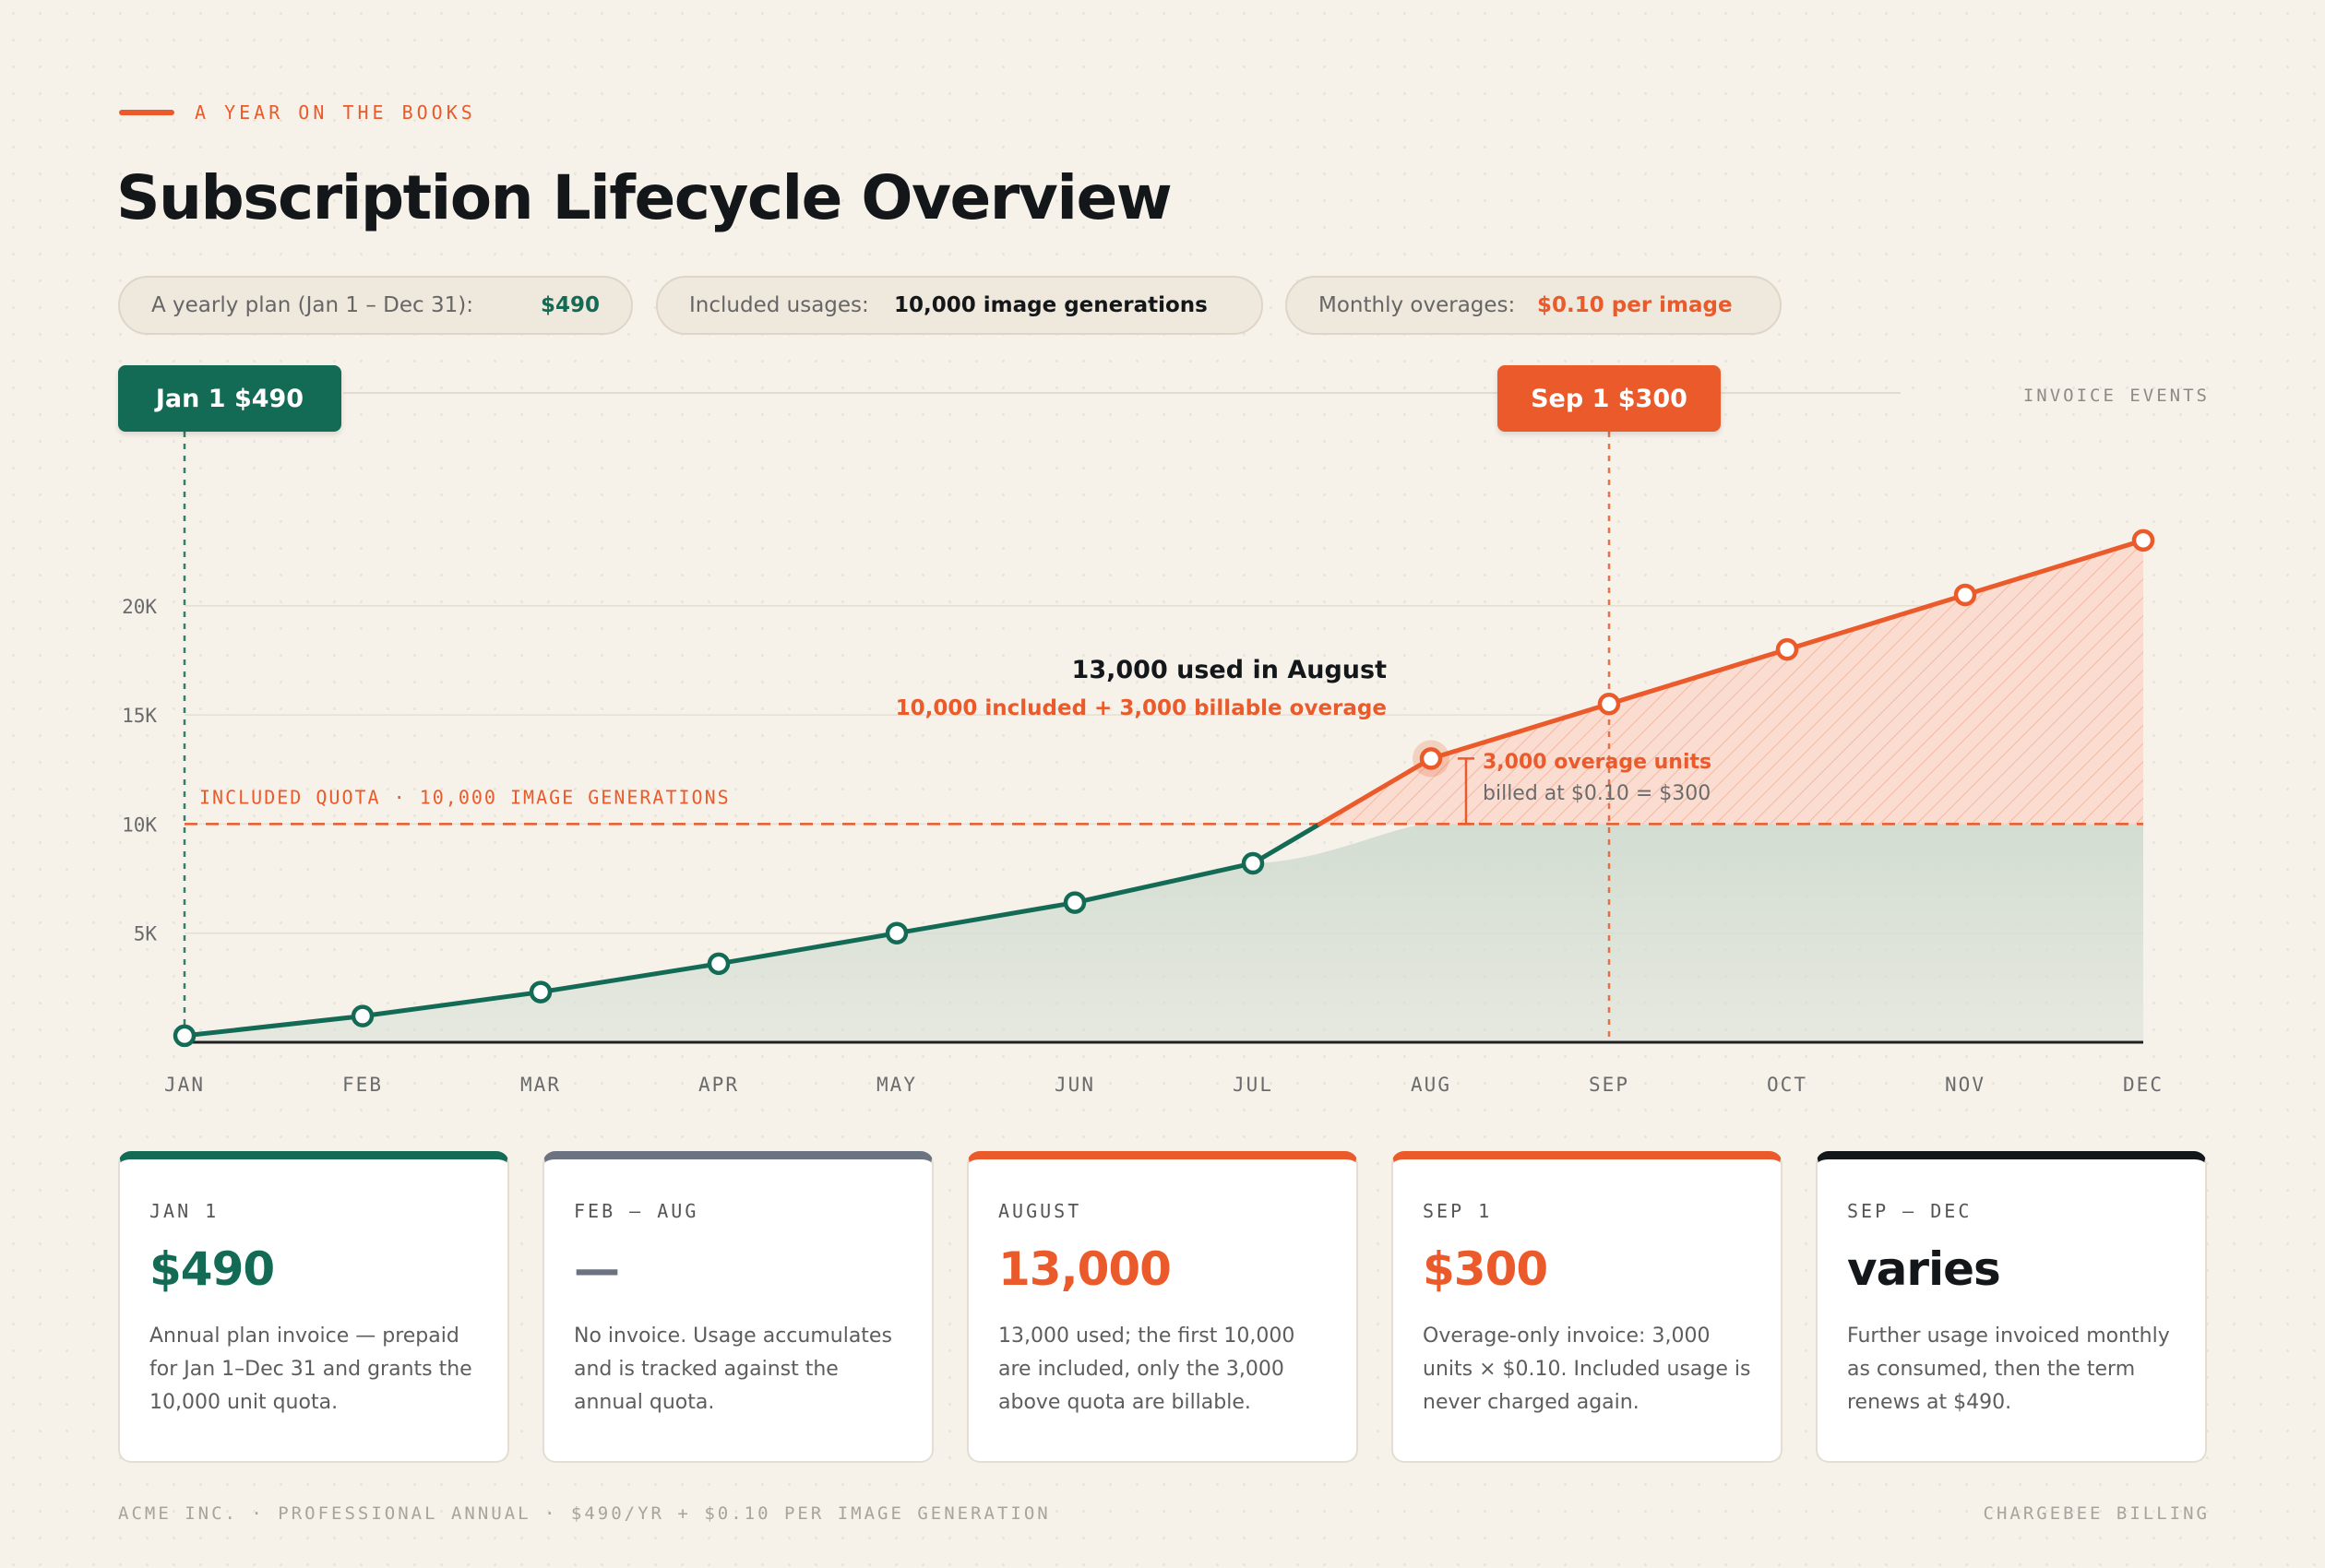 The height and width of the screenshot is (1568, 2325). What do you see at coordinates (719, 964) in the screenshot?
I see `data-point-apr` at bounding box center [719, 964].